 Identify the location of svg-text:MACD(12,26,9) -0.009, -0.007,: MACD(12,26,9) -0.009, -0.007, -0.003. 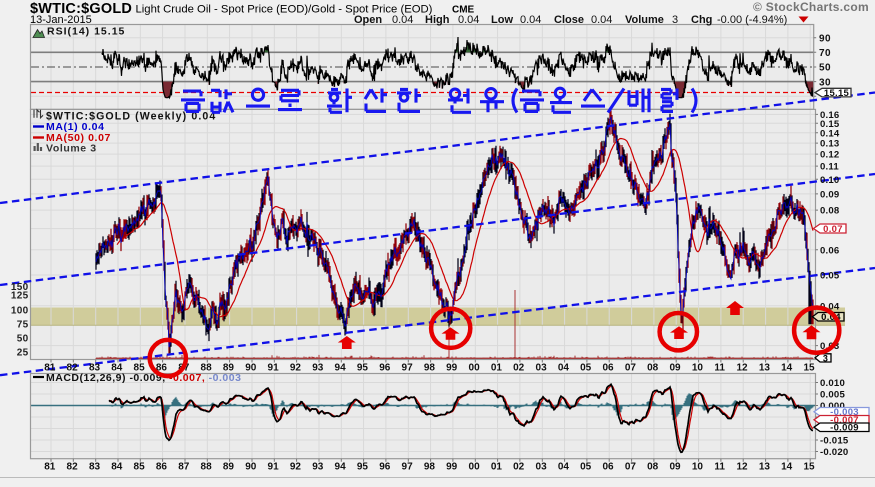
(143, 378).